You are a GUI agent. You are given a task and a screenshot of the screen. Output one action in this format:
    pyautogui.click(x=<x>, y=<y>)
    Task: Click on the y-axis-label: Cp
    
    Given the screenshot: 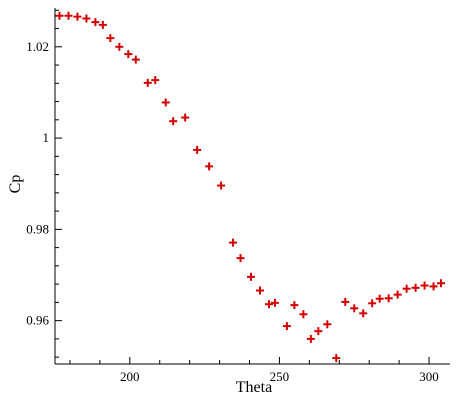 What is the action you would take?
    pyautogui.click(x=15, y=184)
    